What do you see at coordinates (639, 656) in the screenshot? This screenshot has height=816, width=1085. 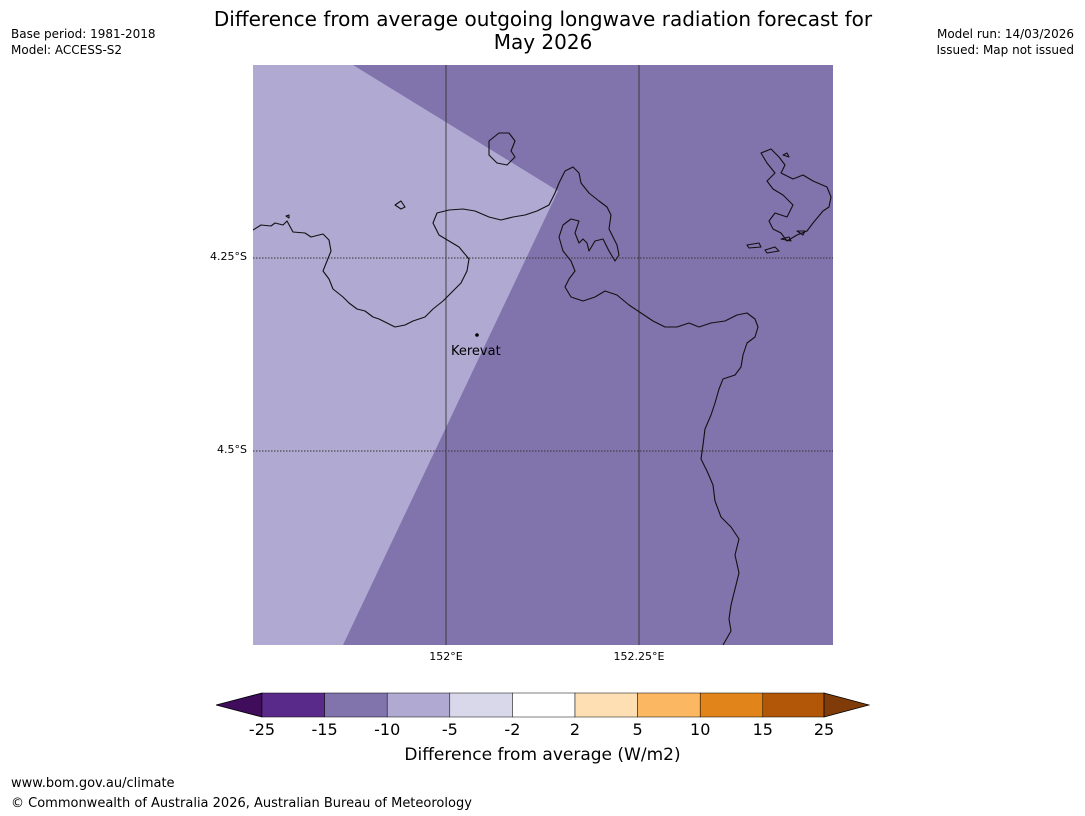 I see `lon-label-152-25e: 152.25°E` at bounding box center [639, 656].